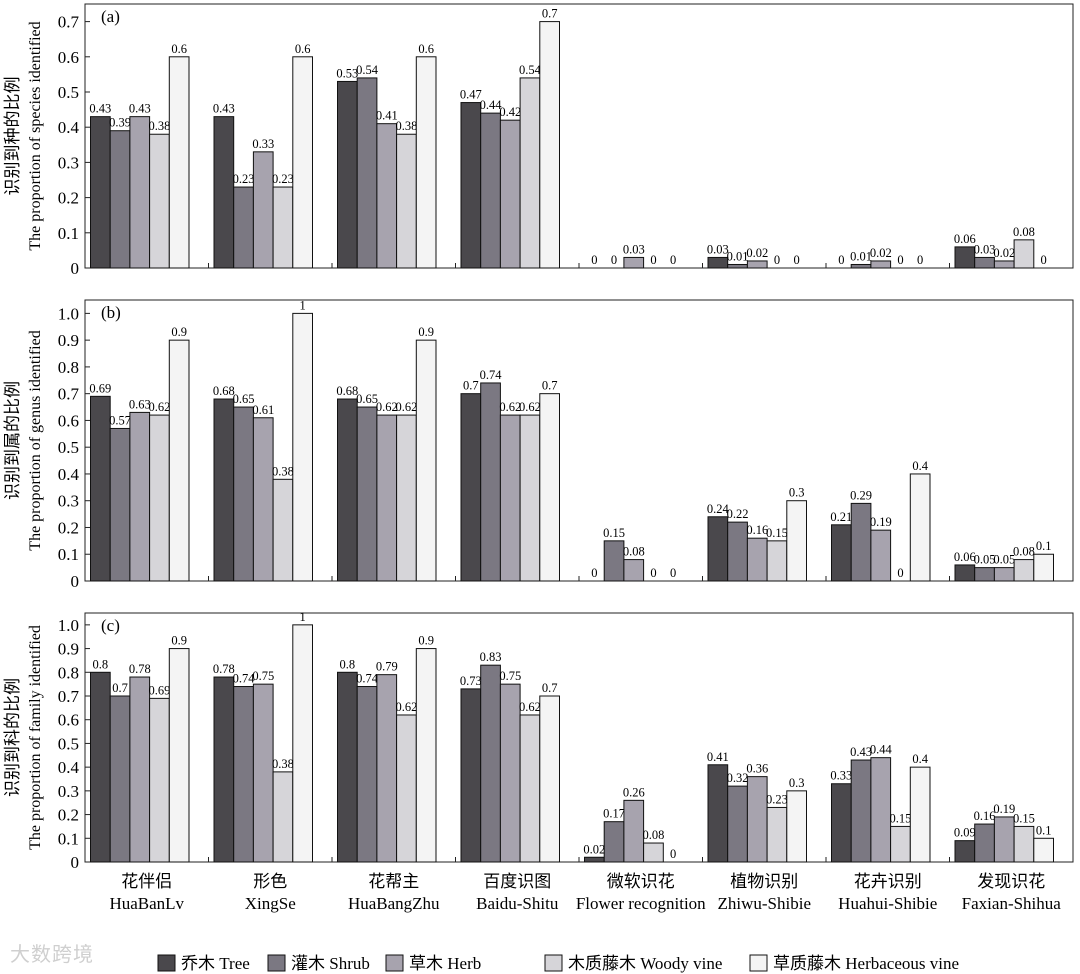 Image resolution: width=1080 pixels, height=974 pixels. Describe the element at coordinates (965, 833) in the screenshot. I see `bar-value-label: 0.09` at that location.